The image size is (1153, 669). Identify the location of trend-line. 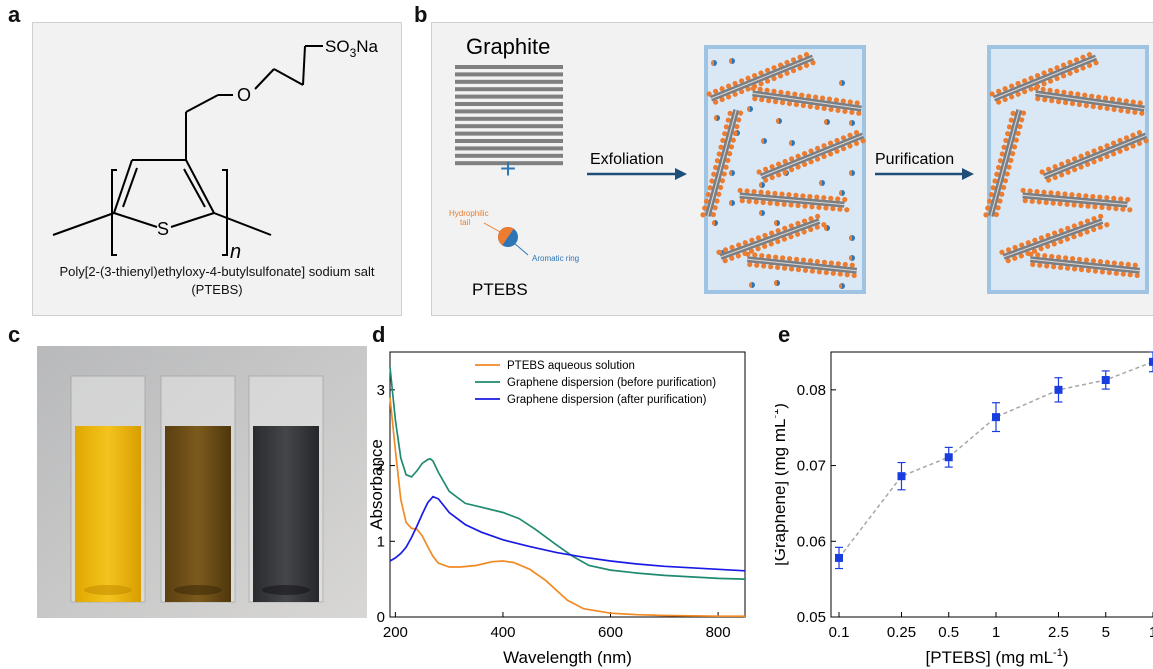
(995, 460).